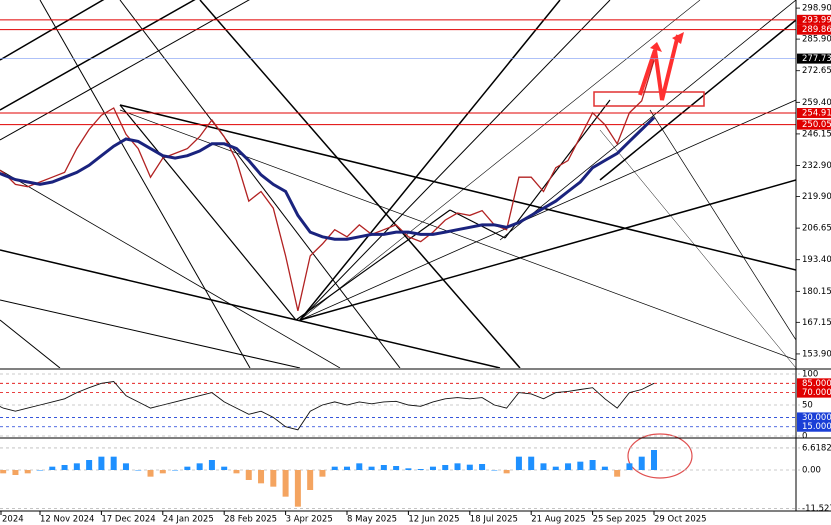 The height and width of the screenshot is (525, 831). Describe the element at coordinates (816, 448) in the screenshot. I see `y-tick-label: 6.6182` at that location.